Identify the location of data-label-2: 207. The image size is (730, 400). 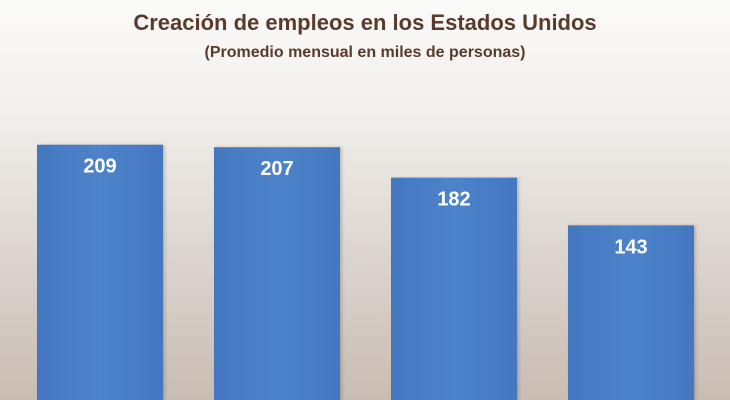
(276, 169).